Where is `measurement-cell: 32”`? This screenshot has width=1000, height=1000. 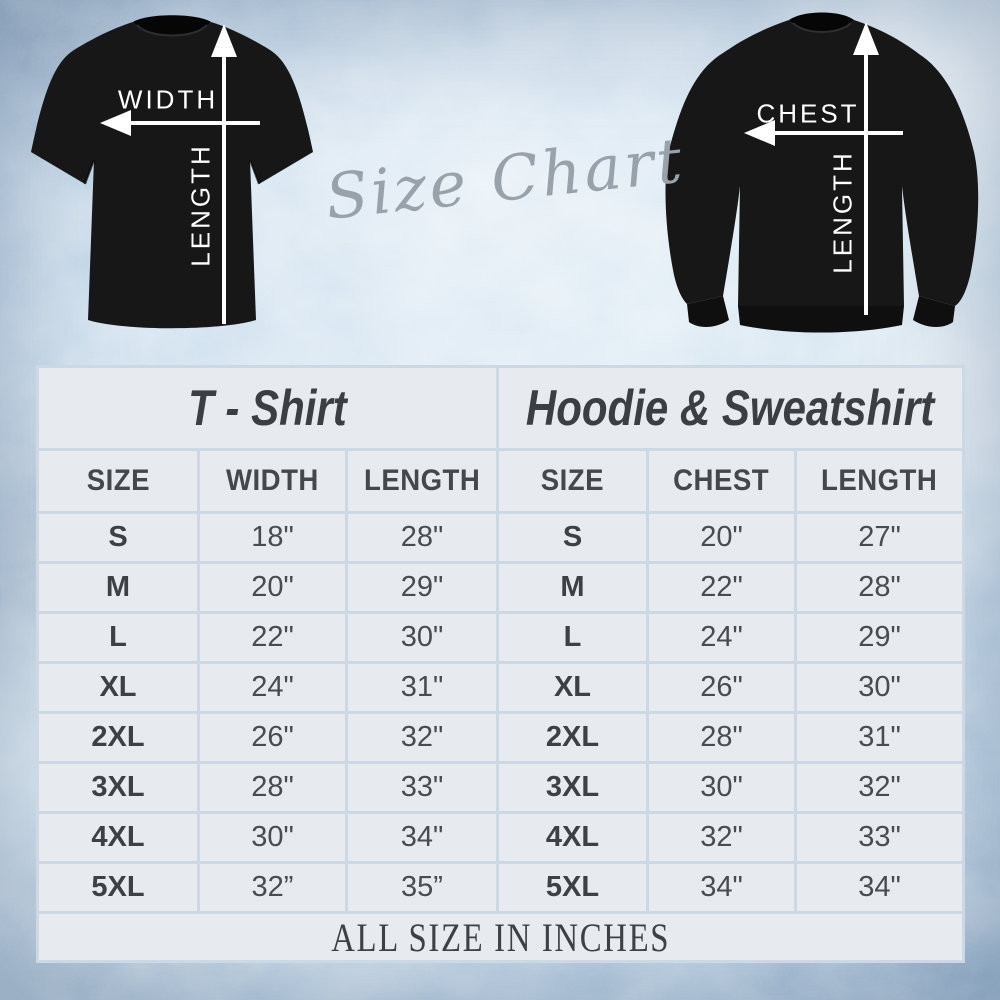 measurement-cell: 32” is located at coordinates (272, 887).